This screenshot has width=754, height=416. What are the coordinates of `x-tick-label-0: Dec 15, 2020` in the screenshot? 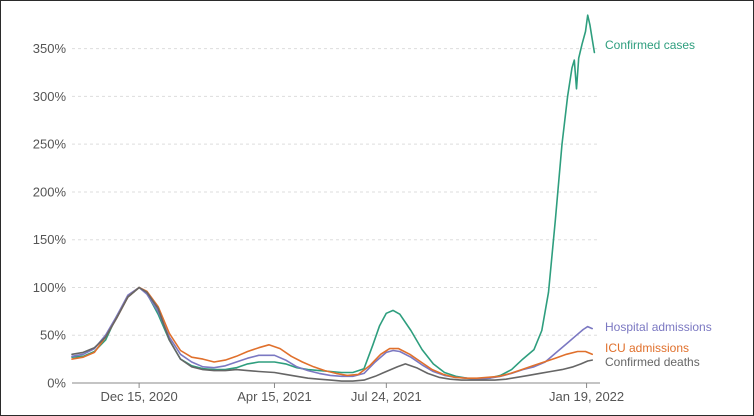 It's located at (138, 396).